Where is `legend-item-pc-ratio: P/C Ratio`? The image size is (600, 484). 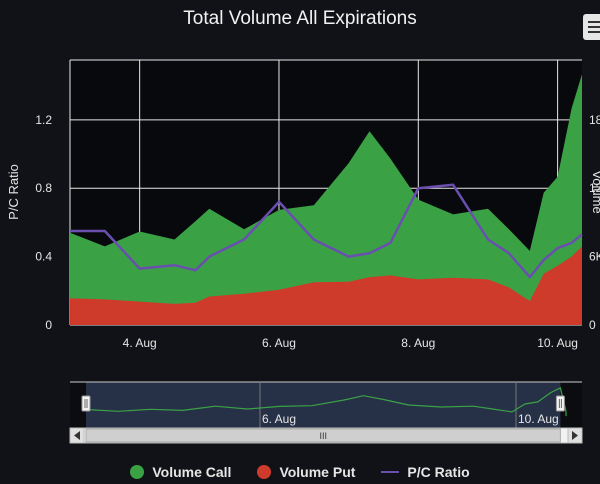 legend-item-pc-ratio: P/C Ratio is located at coordinates (425, 472).